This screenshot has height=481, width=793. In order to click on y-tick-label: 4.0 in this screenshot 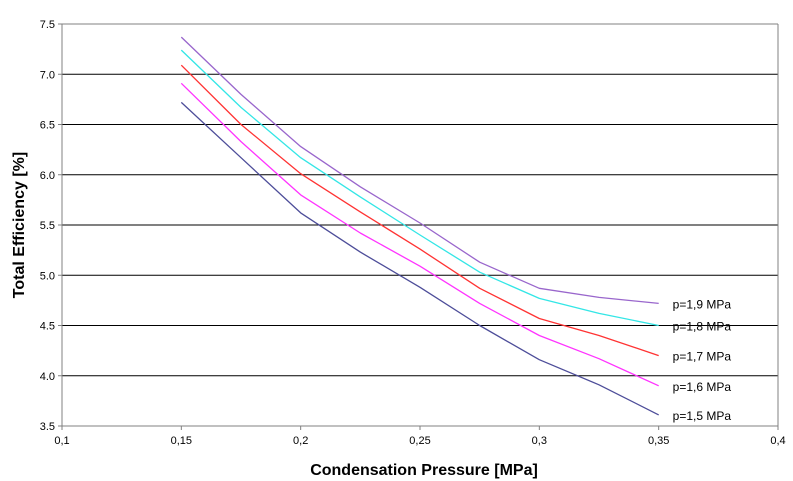, I will do `click(47, 377)`.